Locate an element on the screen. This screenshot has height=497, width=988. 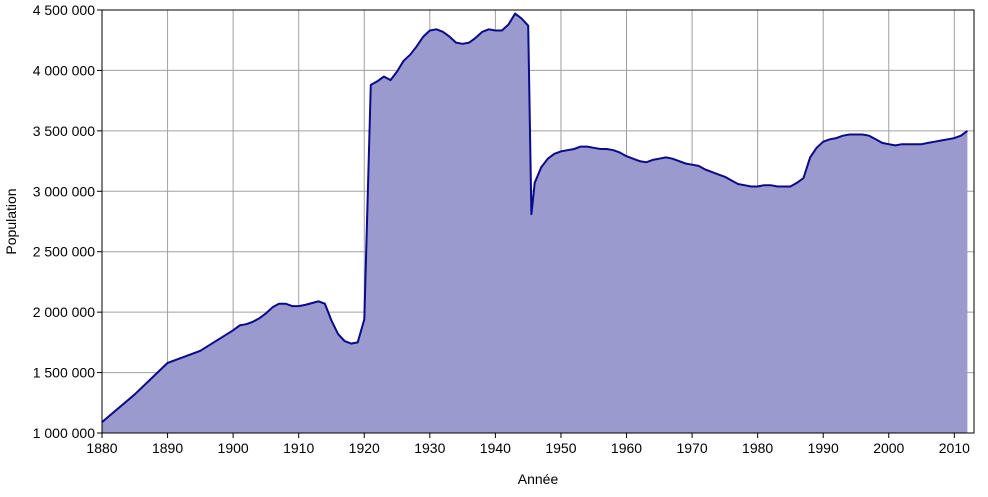
x-tick-label: 1960 is located at coordinates (626, 448).